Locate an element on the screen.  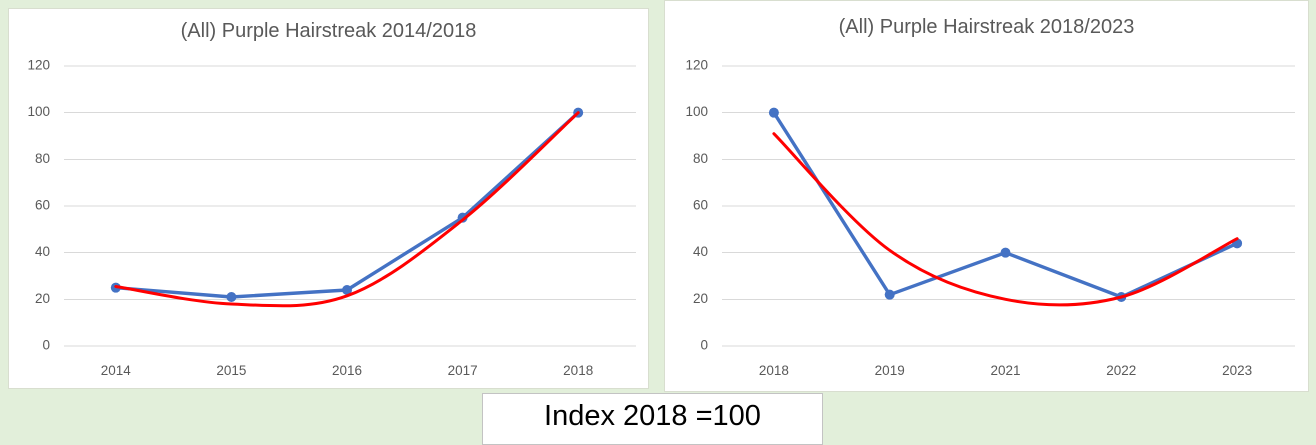
index-note-box: Index 2018 =100 is located at coordinates (652, 419).